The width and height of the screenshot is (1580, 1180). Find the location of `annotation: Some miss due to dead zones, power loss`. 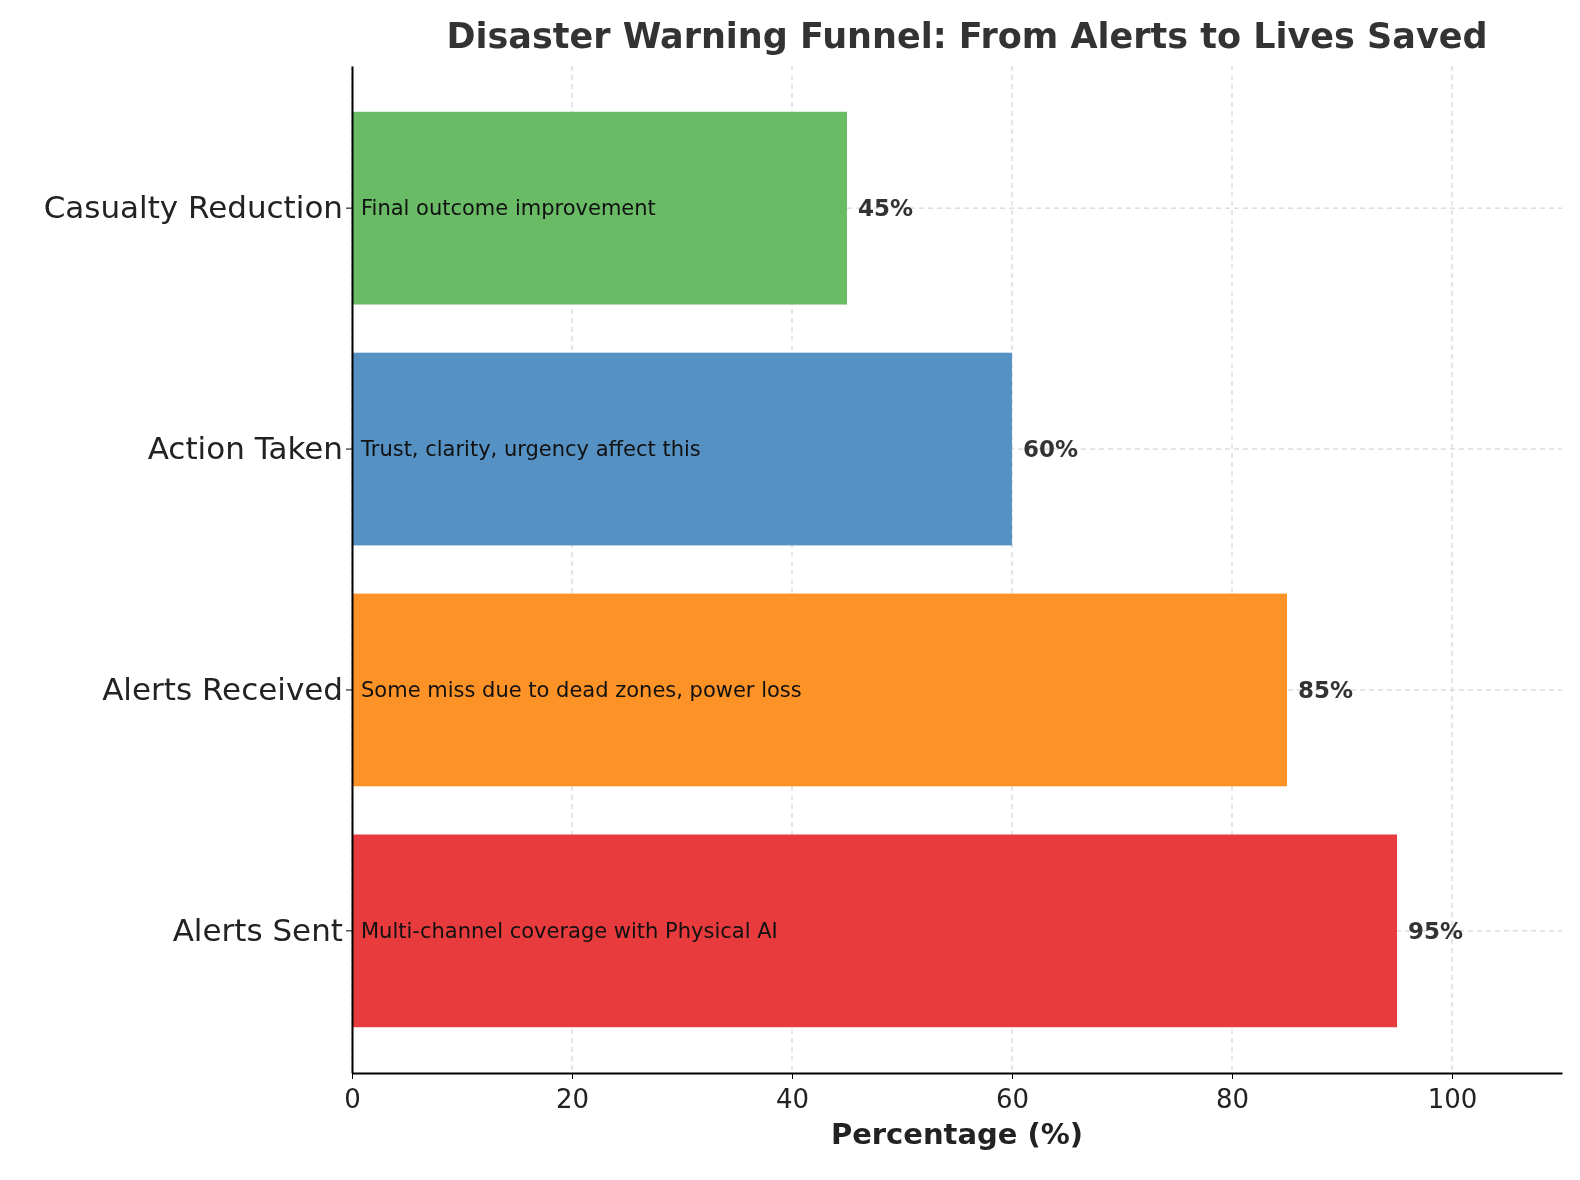

annotation: Some miss due to dead zones, power loss is located at coordinates (581, 690).